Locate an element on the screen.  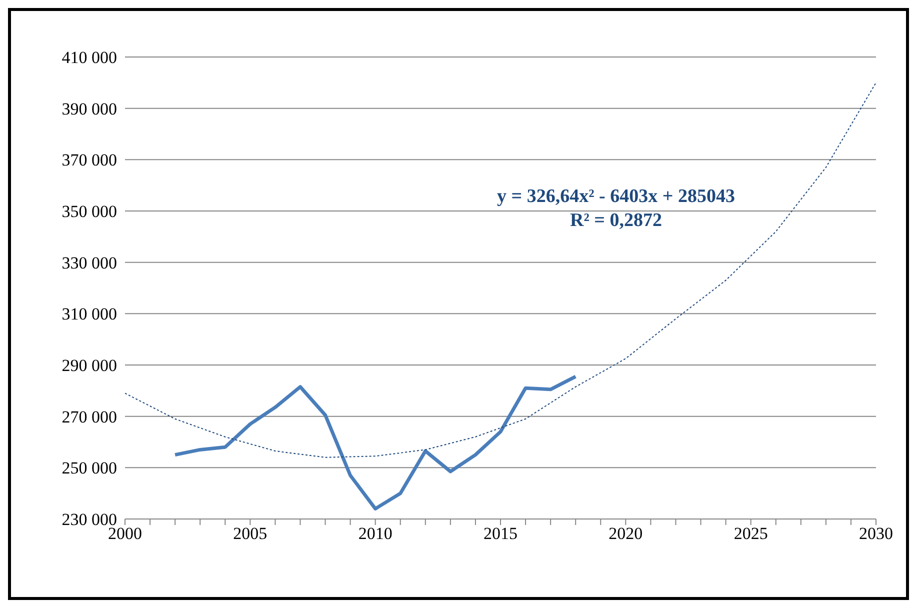
y-tick-label: 250 000 is located at coordinates (89, 468).